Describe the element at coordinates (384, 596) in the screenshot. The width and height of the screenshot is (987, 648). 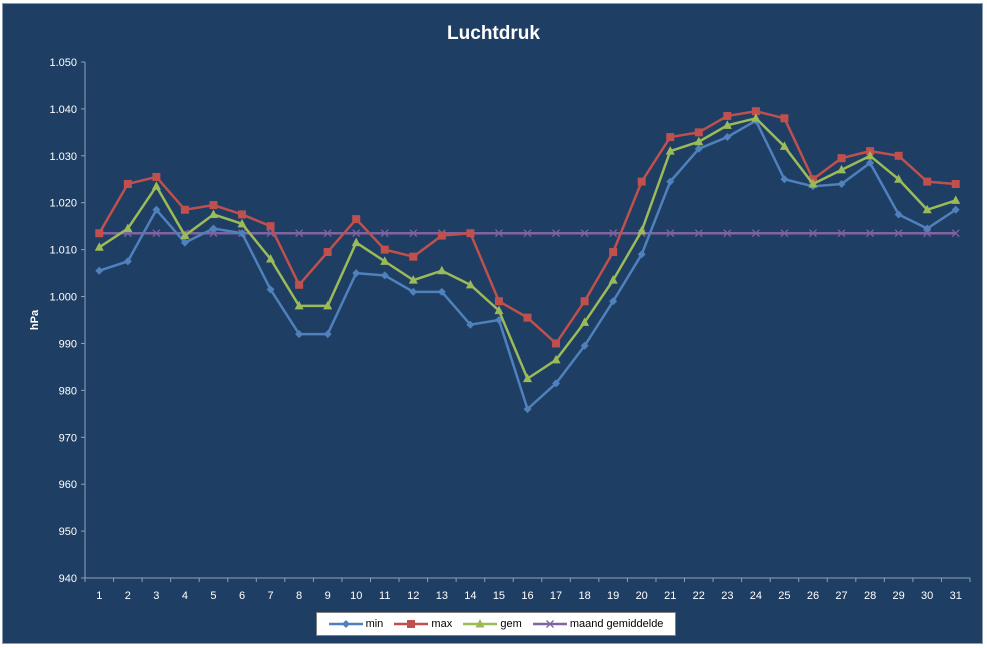
I see `x-tick-label: 11` at that location.